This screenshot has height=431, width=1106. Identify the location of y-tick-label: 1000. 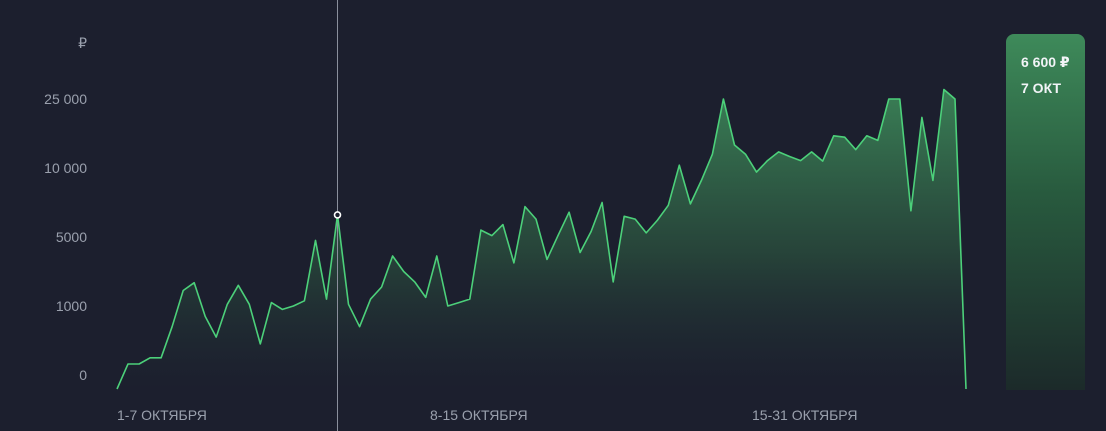
(71, 306).